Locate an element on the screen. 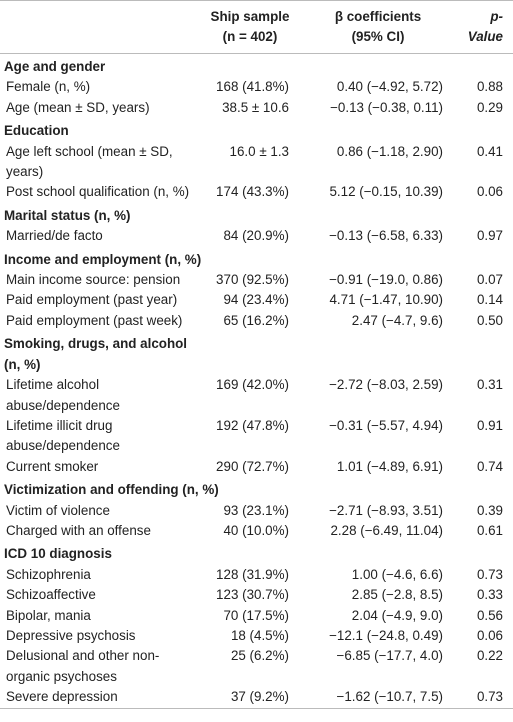  label-cell: Paid employment (past year) is located at coordinates (92, 300).